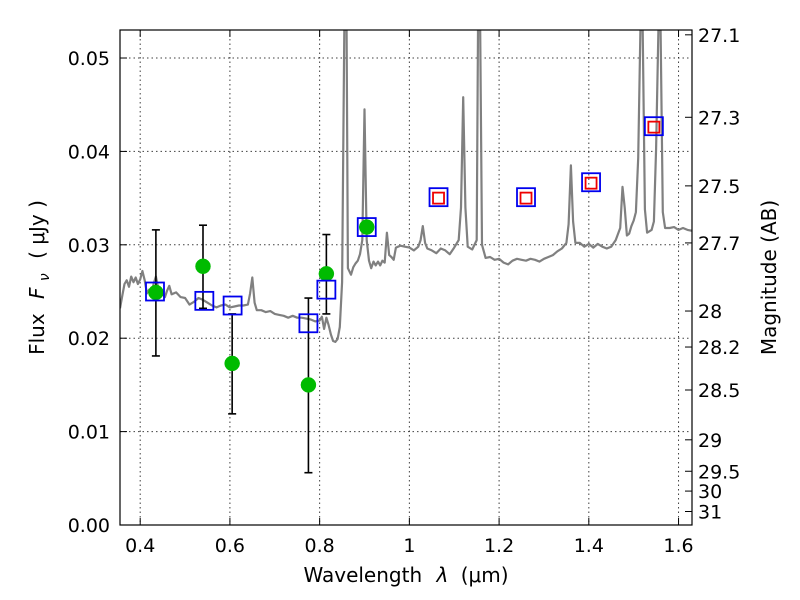 The width and height of the screenshot is (800, 600). What do you see at coordinates (499, 546) in the screenshot?
I see `x-tick-label: 1.2` at bounding box center [499, 546].